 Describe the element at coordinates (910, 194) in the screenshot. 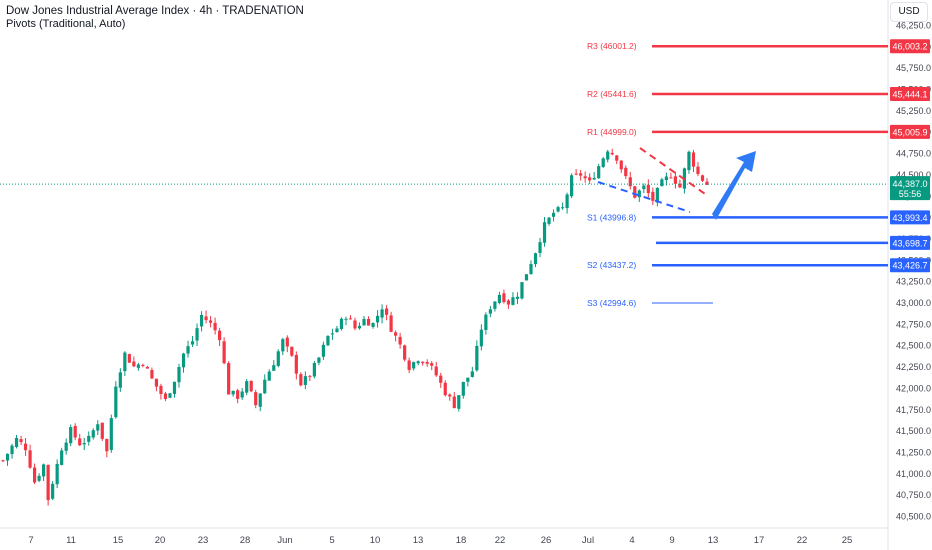

I see `bar-countdown-text: 55:56` at that location.